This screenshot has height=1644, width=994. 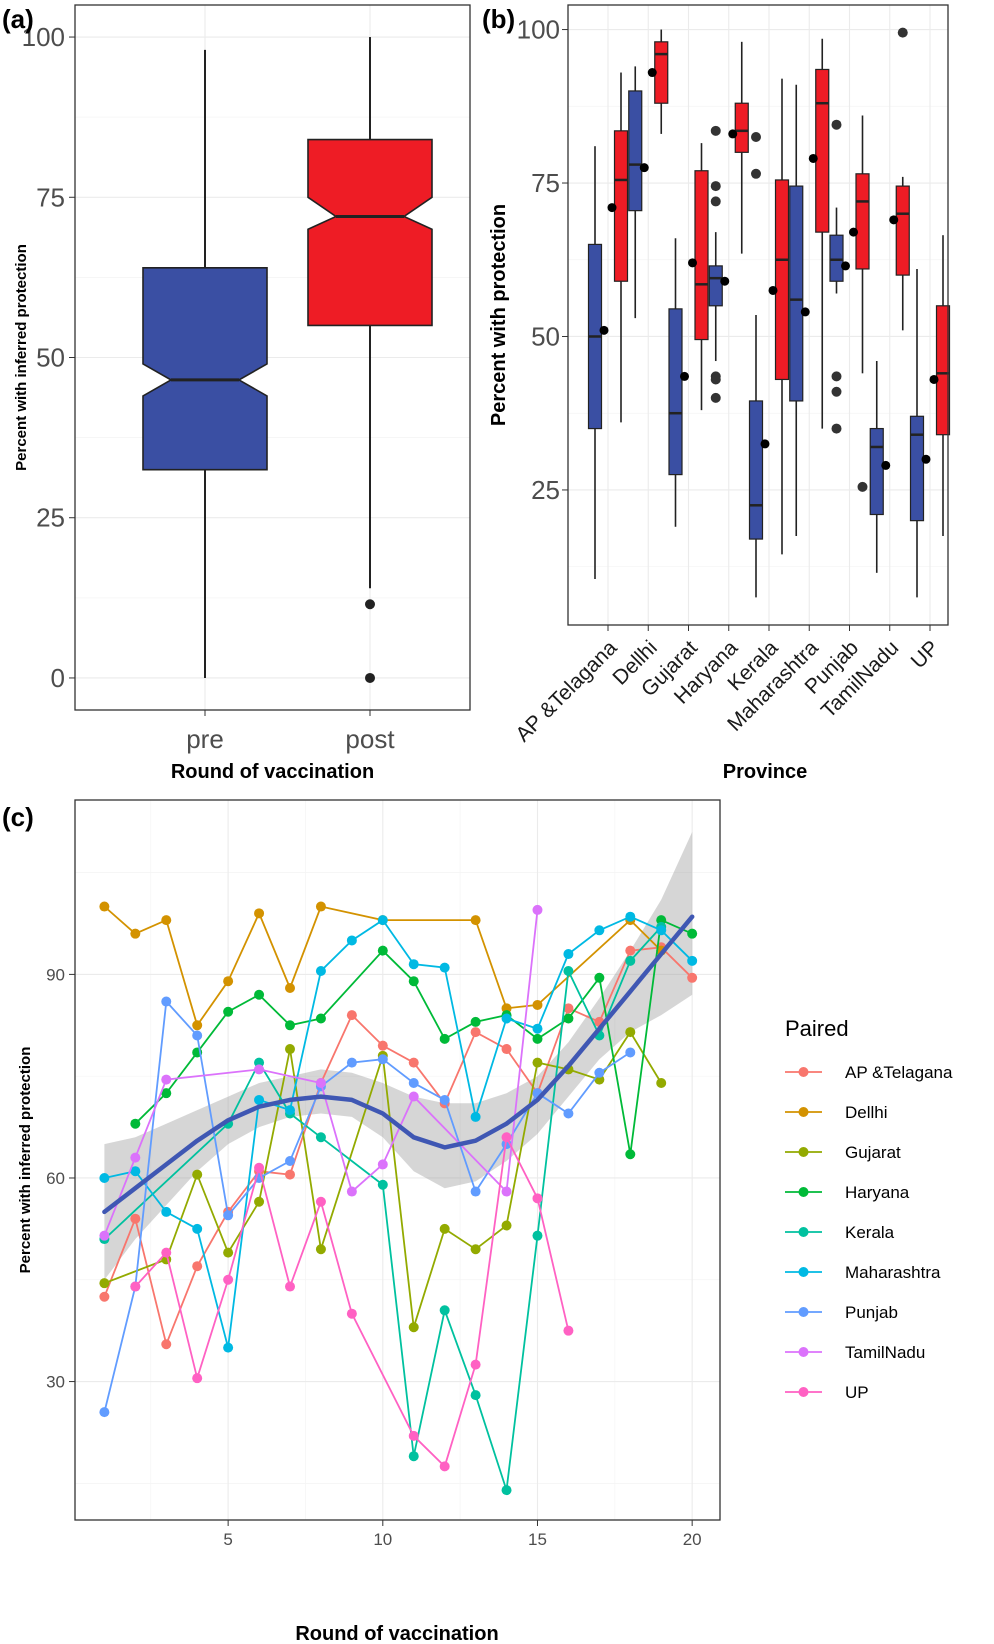 What do you see at coordinates (566, 691) in the screenshot?
I see `panel-b-x-tick-label: AP &Telagana` at bounding box center [566, 691].